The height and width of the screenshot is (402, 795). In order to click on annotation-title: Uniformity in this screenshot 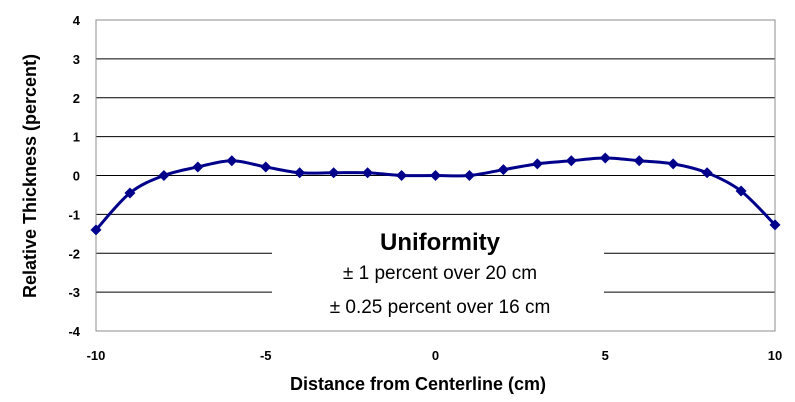, I will do `click(440, 242)`.